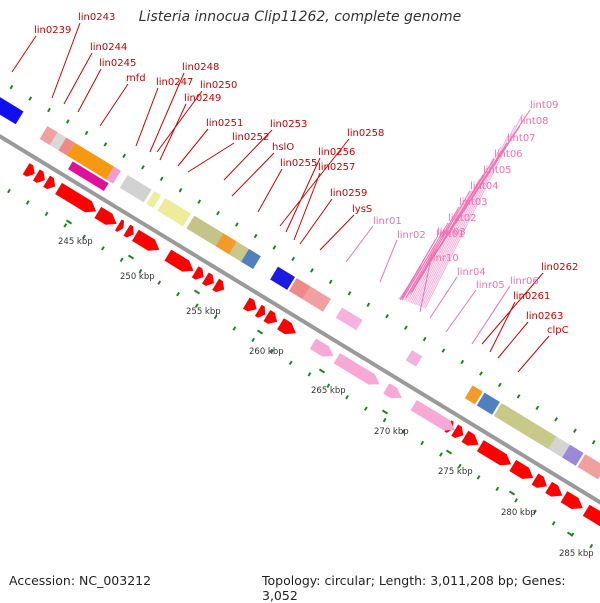  What do you see at coordinates (203, 312) in the screenshot?
I see `kbp-tick-label: 255 kbp` at bounding box center [203, 312].